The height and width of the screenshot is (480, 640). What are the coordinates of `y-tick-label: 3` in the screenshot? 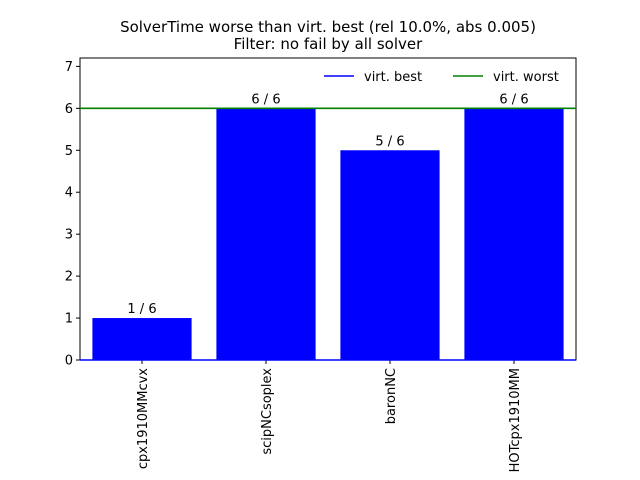 It's located at (69, 235).